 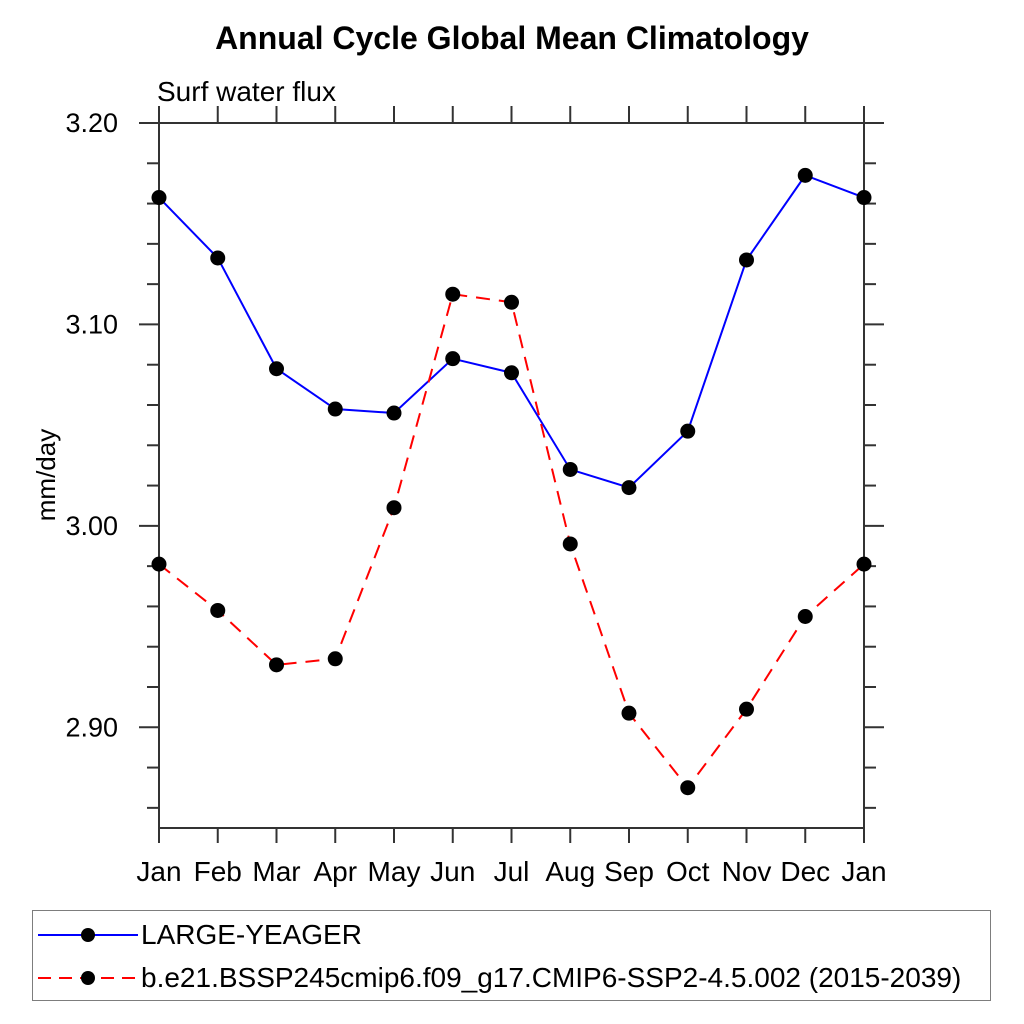 I want to click on month-label: Aug, so click(x=570, y=871).